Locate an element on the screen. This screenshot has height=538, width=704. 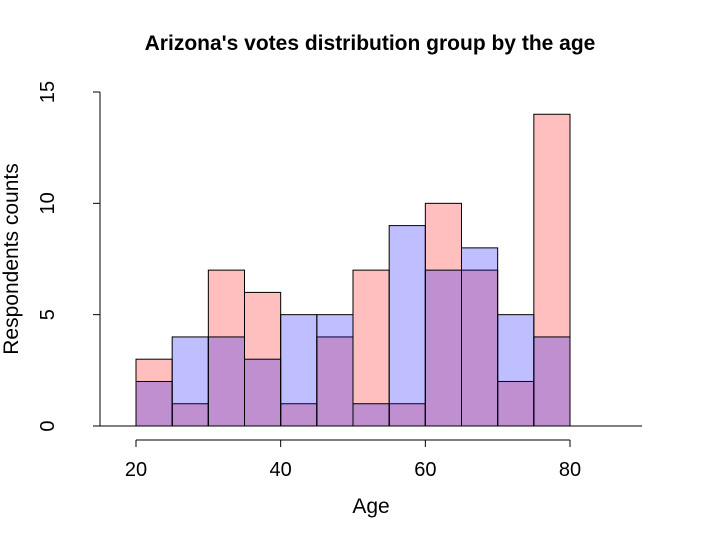
histogram-bar-series2-bin2 is located at coordinates (190, 381).